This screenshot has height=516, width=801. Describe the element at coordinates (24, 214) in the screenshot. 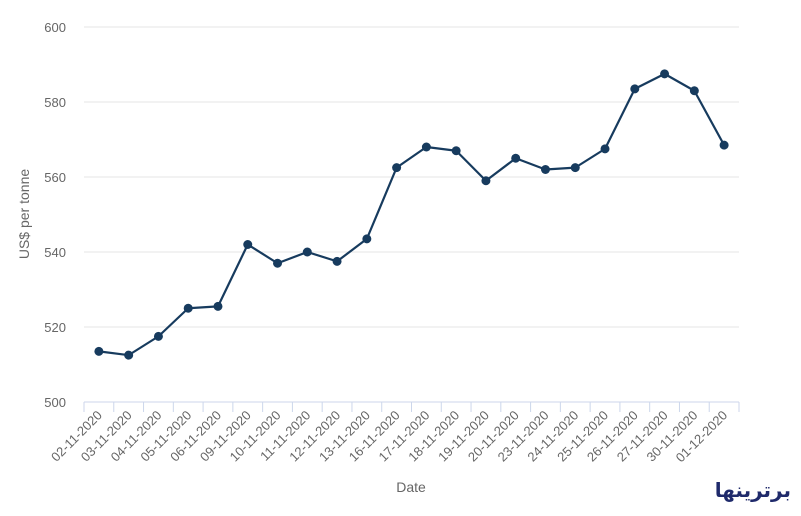

I see `y-axis-title: US$ per tonne` at that location.